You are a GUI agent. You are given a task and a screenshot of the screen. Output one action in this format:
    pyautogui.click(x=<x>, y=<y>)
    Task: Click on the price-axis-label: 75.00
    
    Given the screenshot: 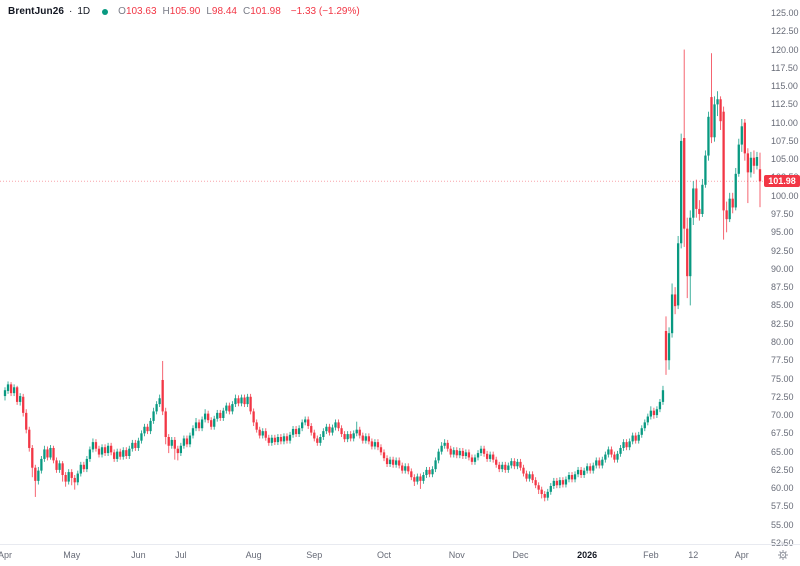 What is the action you would take?
    pyautogui.click(x=782, y=378)
    